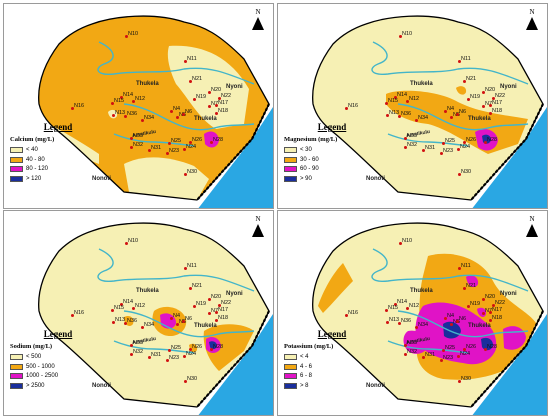 Image resolution: width=550 pixels, height=419 pixels. Describe the element at coordinates (192, 379) in the screenshot. I see `sampling-site-label: N30` at that location.